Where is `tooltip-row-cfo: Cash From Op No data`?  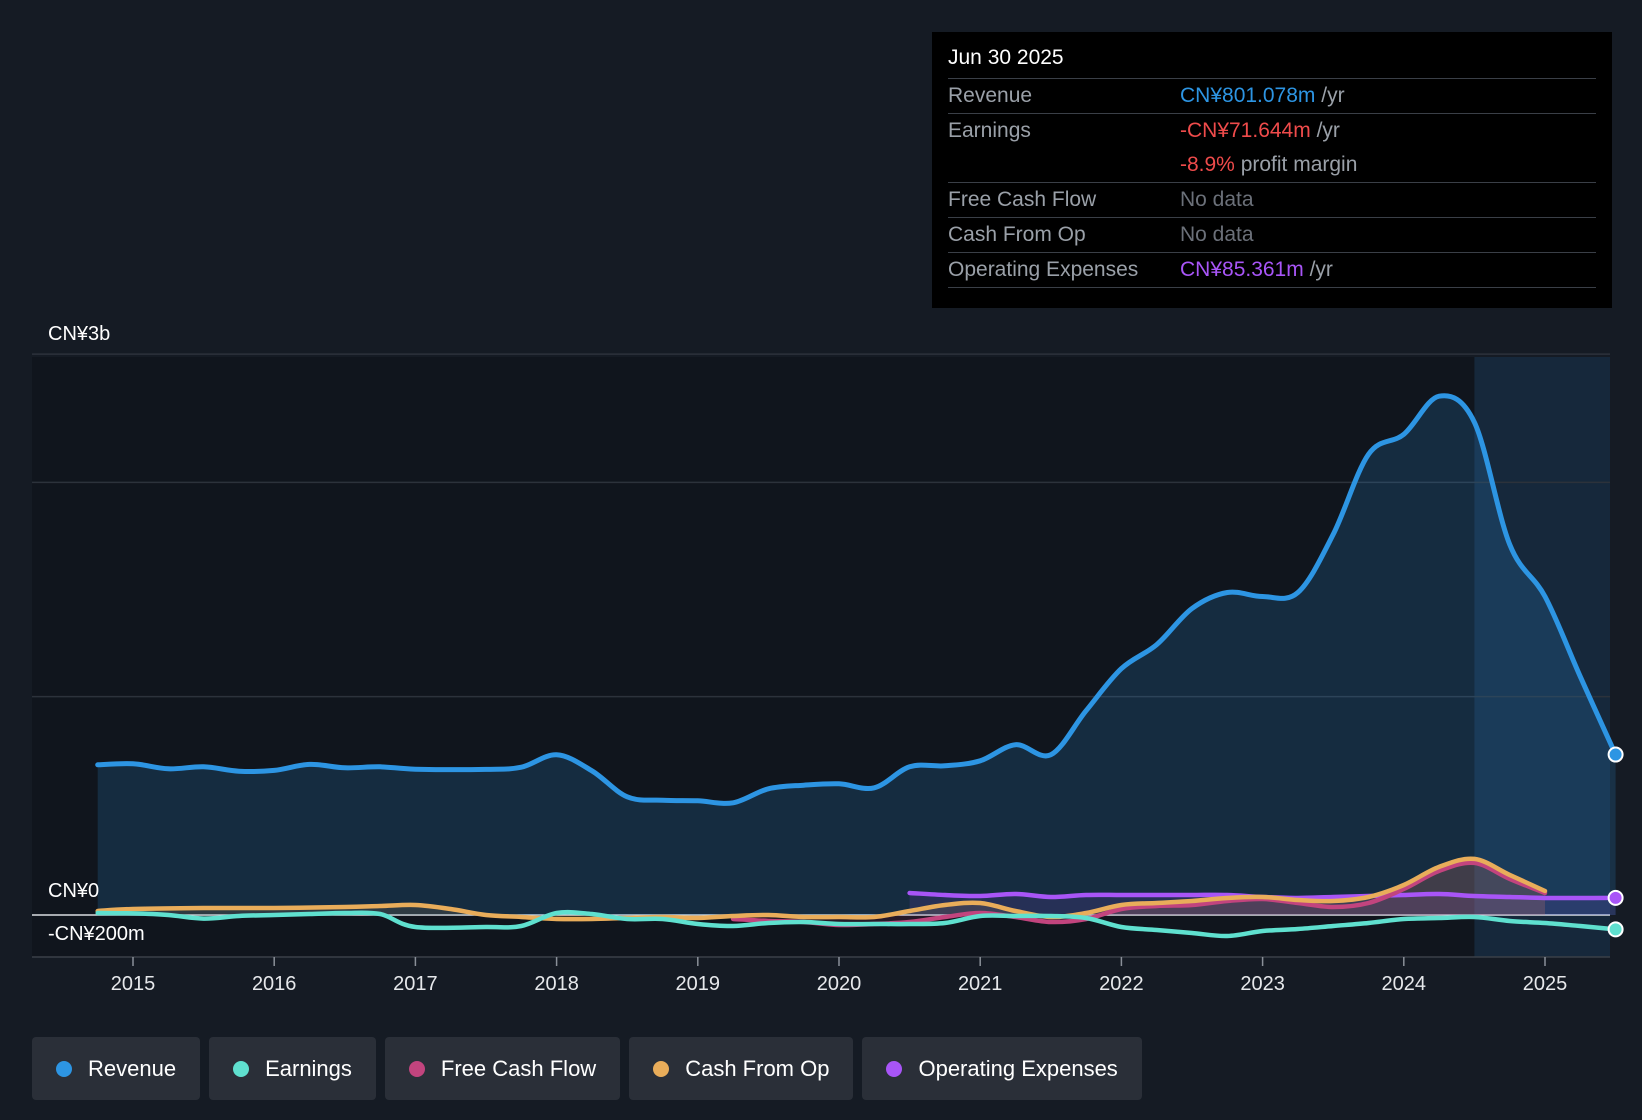 tooltip-row-cfo: Cash From Op No data is located at coordinates (1272, 234).